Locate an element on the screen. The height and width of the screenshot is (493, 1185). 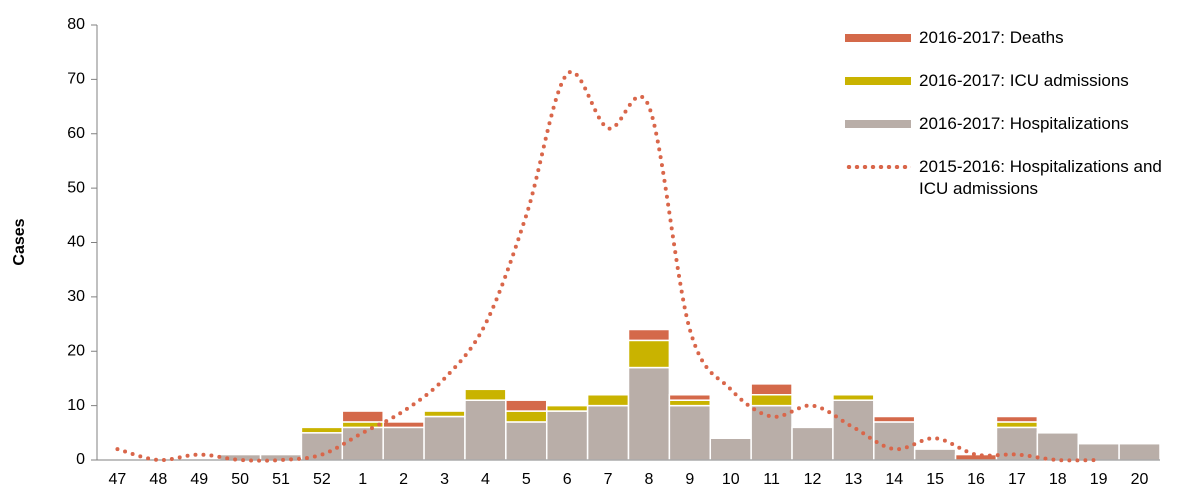
y-tick-label: 10 is located at coordinates (76, 405).